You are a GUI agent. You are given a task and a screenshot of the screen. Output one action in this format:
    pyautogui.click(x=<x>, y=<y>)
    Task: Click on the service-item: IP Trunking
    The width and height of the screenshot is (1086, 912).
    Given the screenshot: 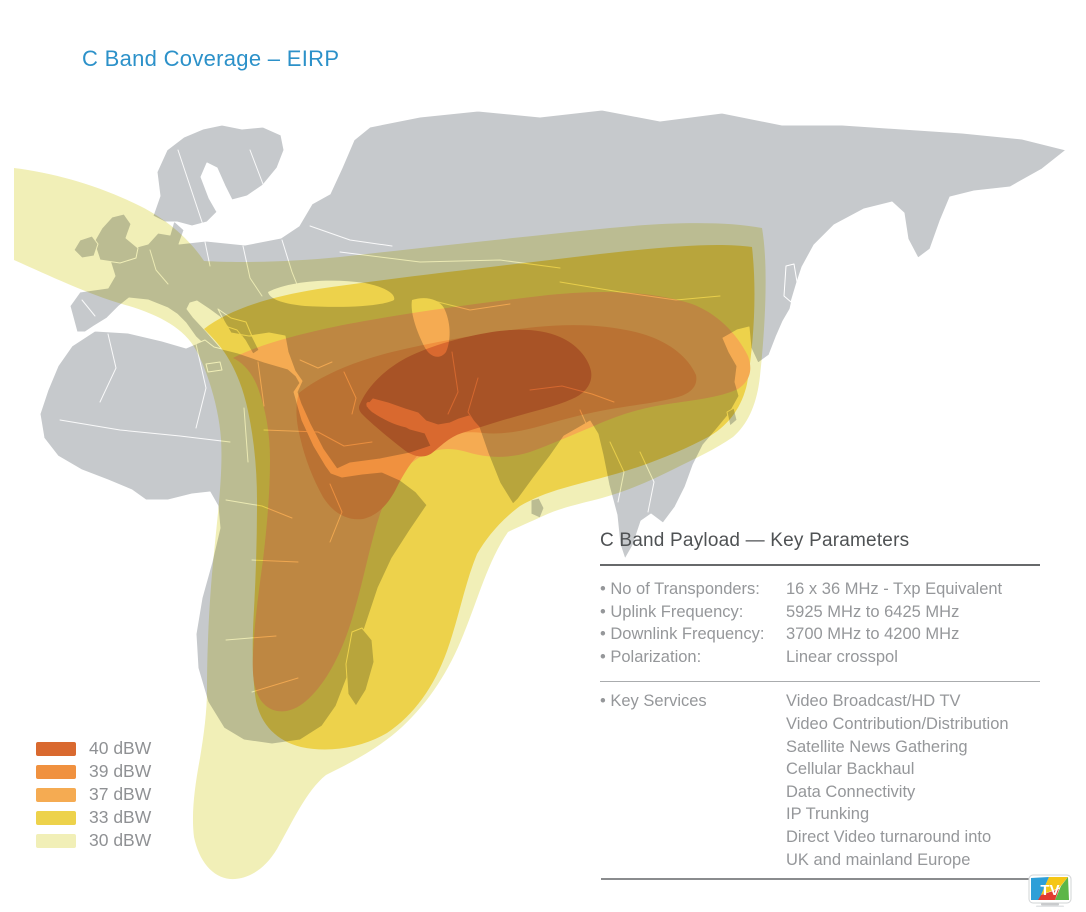 What is the action you would take?
    pyautogui.click(x=828, y=814)
    